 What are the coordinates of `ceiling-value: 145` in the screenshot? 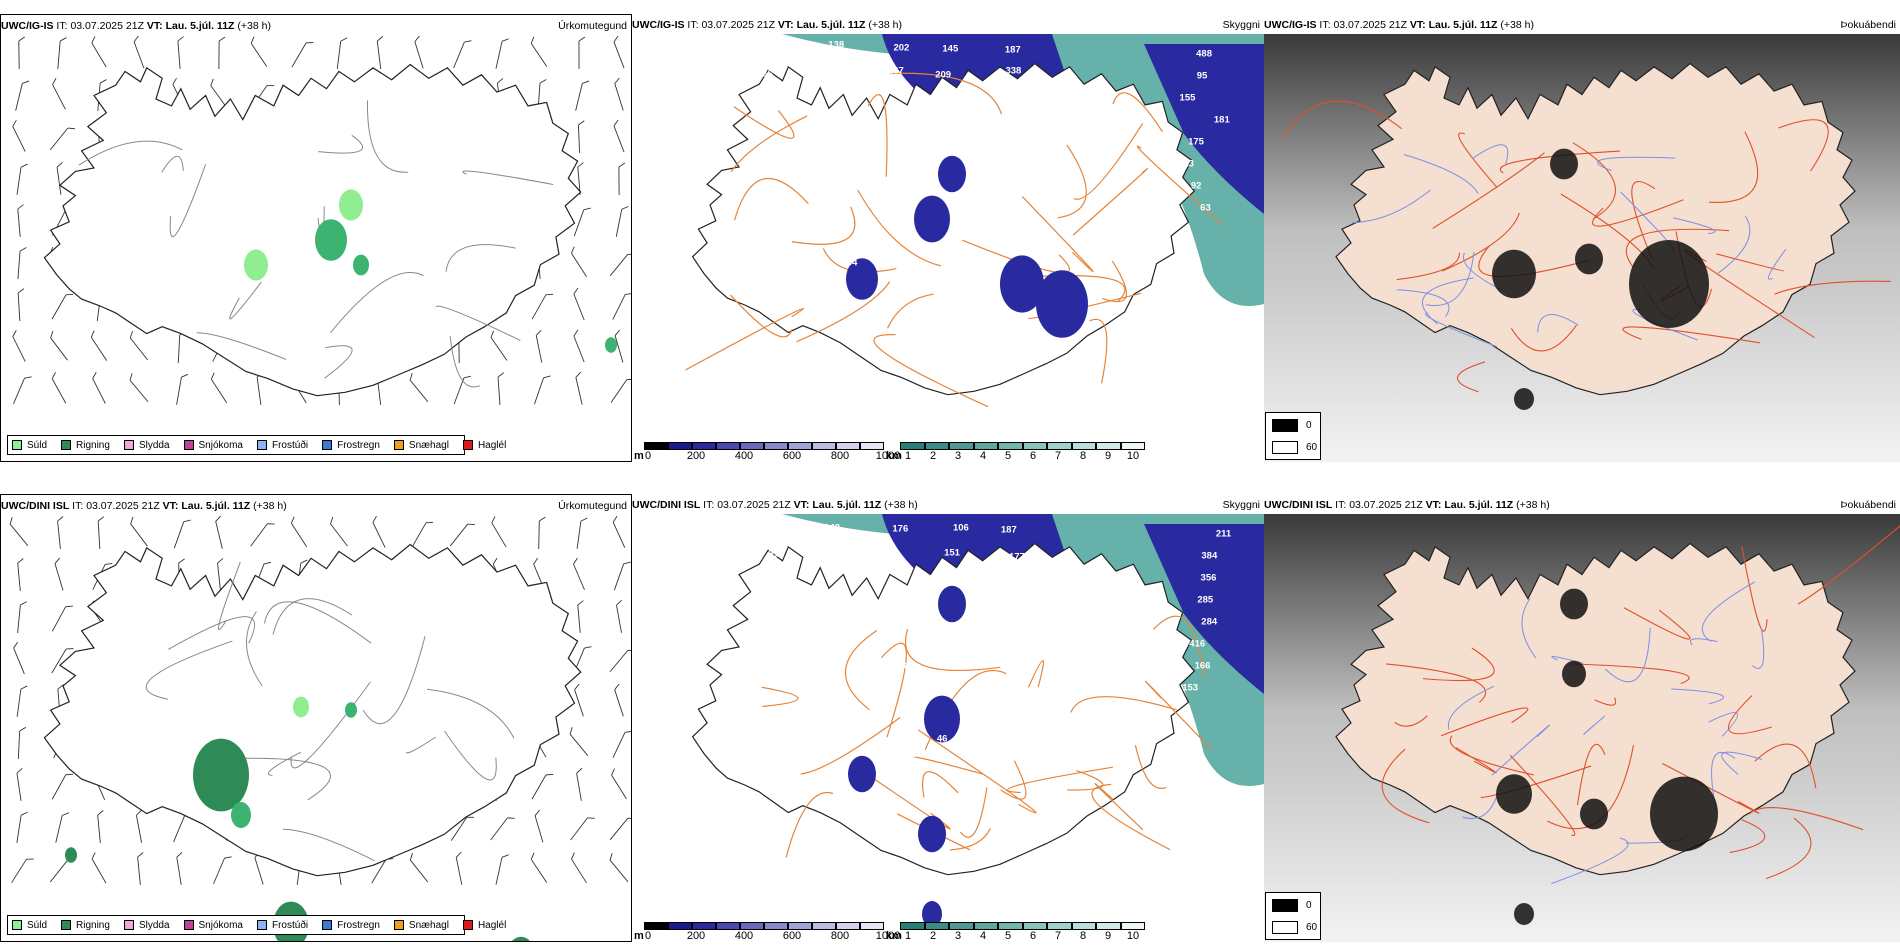 It's located at (950, 49).